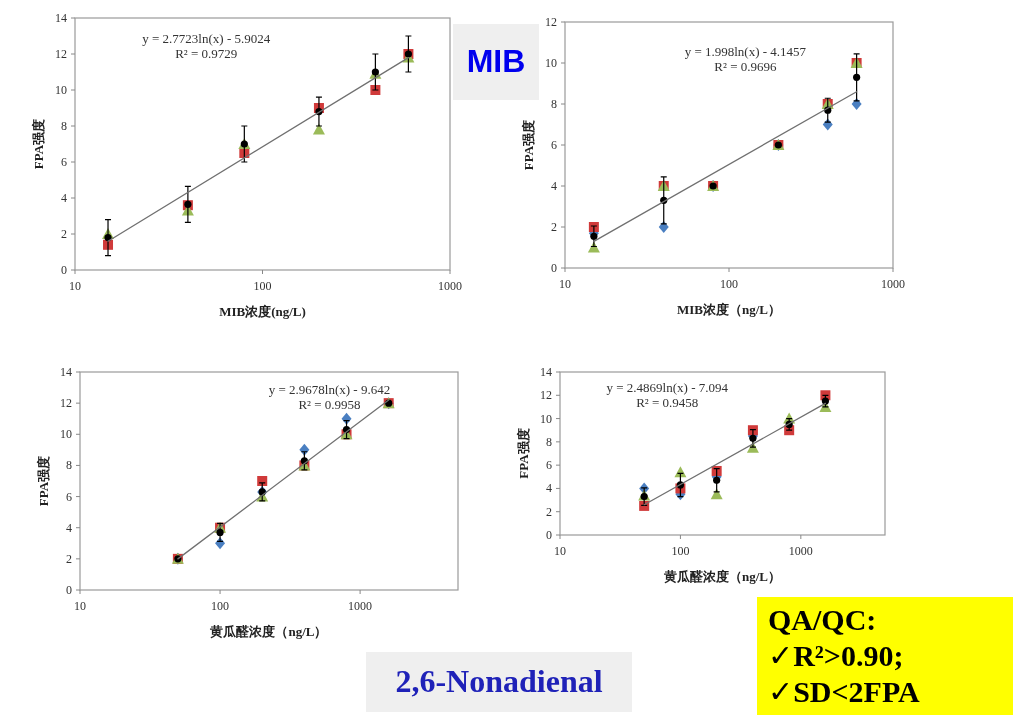  I want to click on text: MIB, so click(496, 61).